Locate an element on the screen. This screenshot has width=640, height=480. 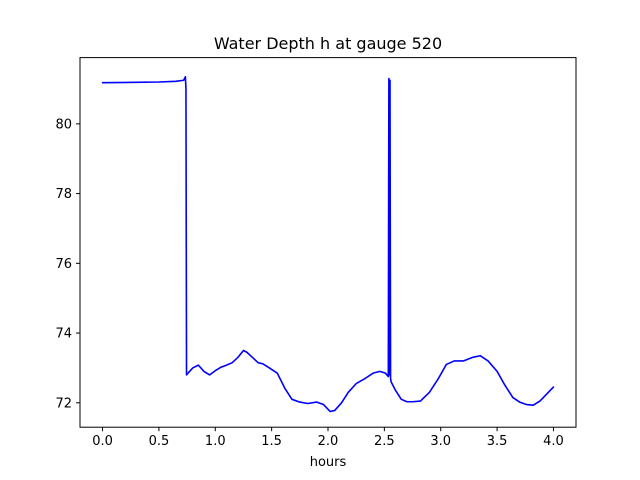
x-tick-label: 2.5 is located at coordinates (384, 441).